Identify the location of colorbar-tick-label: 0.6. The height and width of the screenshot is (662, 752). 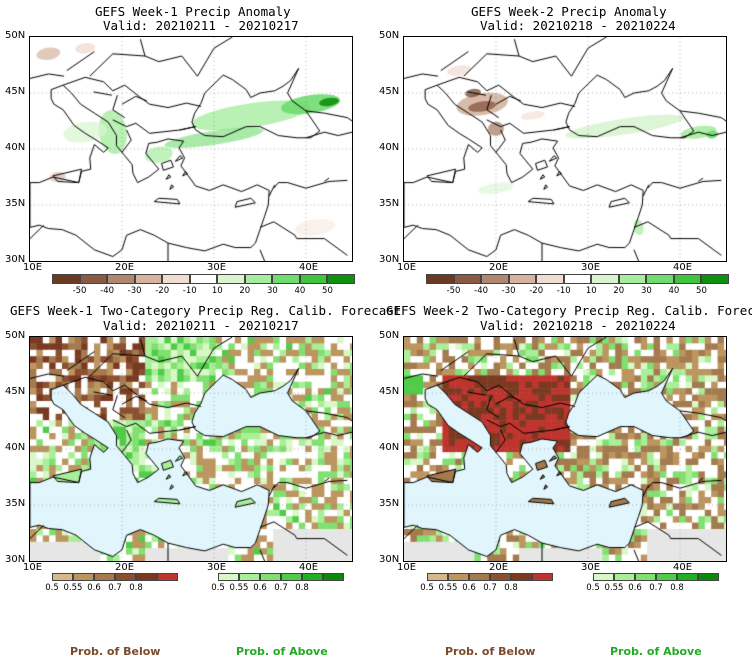
(260, 588).